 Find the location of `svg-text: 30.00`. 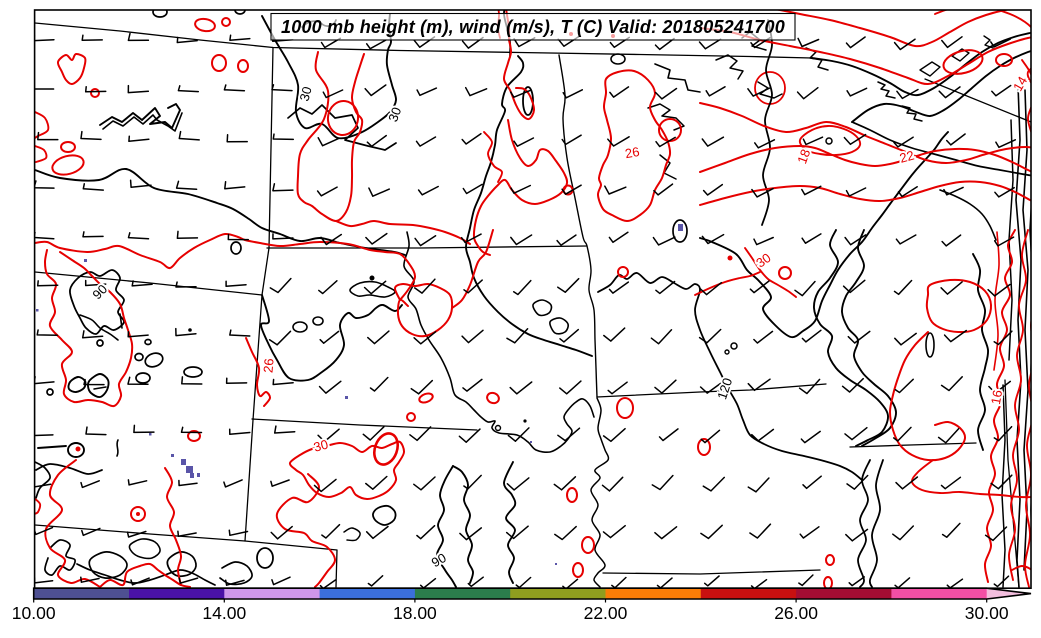

svg-text: 30.00 is located at coordinates (987, 613).